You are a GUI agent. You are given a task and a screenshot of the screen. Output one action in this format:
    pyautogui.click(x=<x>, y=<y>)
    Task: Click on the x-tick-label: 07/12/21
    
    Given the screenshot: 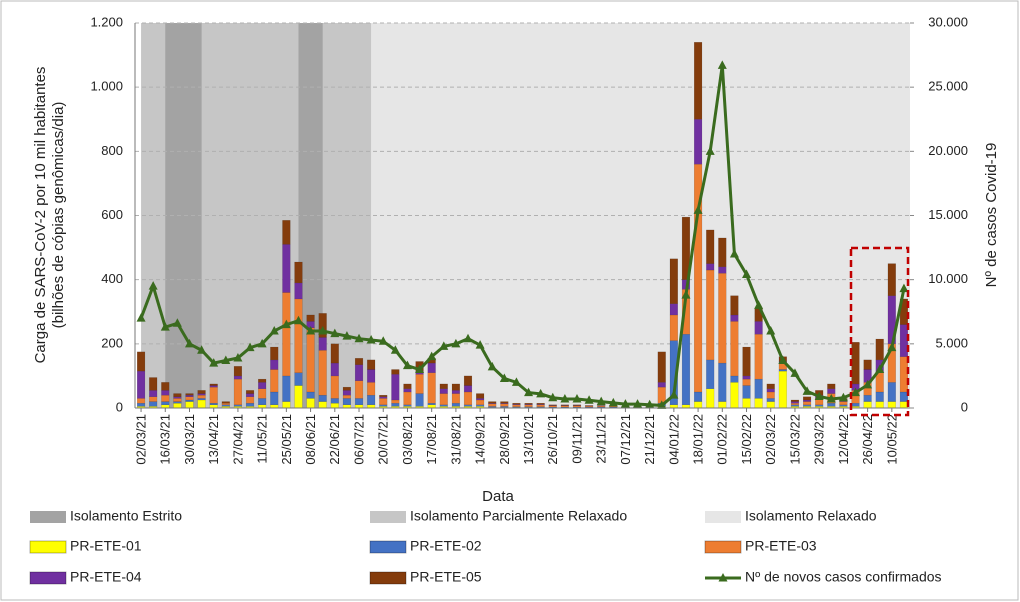 What is the action you would take?
    pyautogui.click(x=625, y=439)
    